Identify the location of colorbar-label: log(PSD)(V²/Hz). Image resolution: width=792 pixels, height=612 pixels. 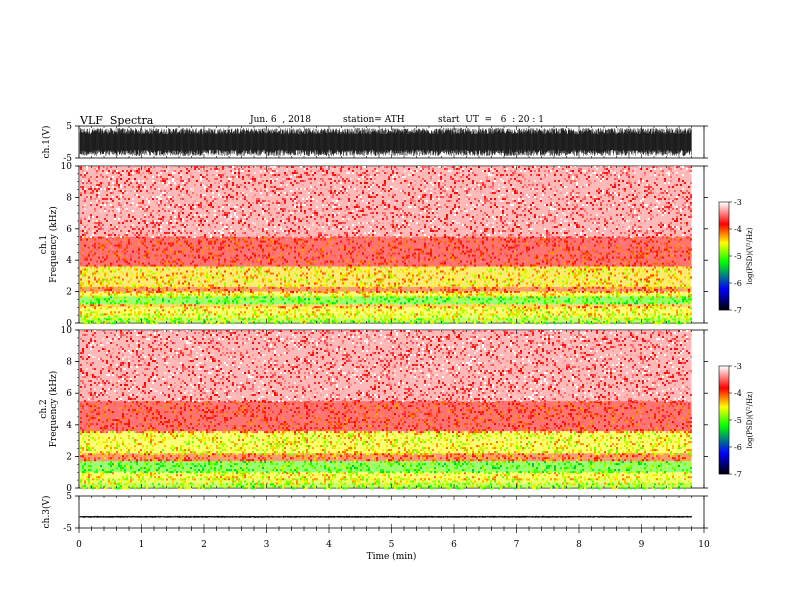
(750, 255).